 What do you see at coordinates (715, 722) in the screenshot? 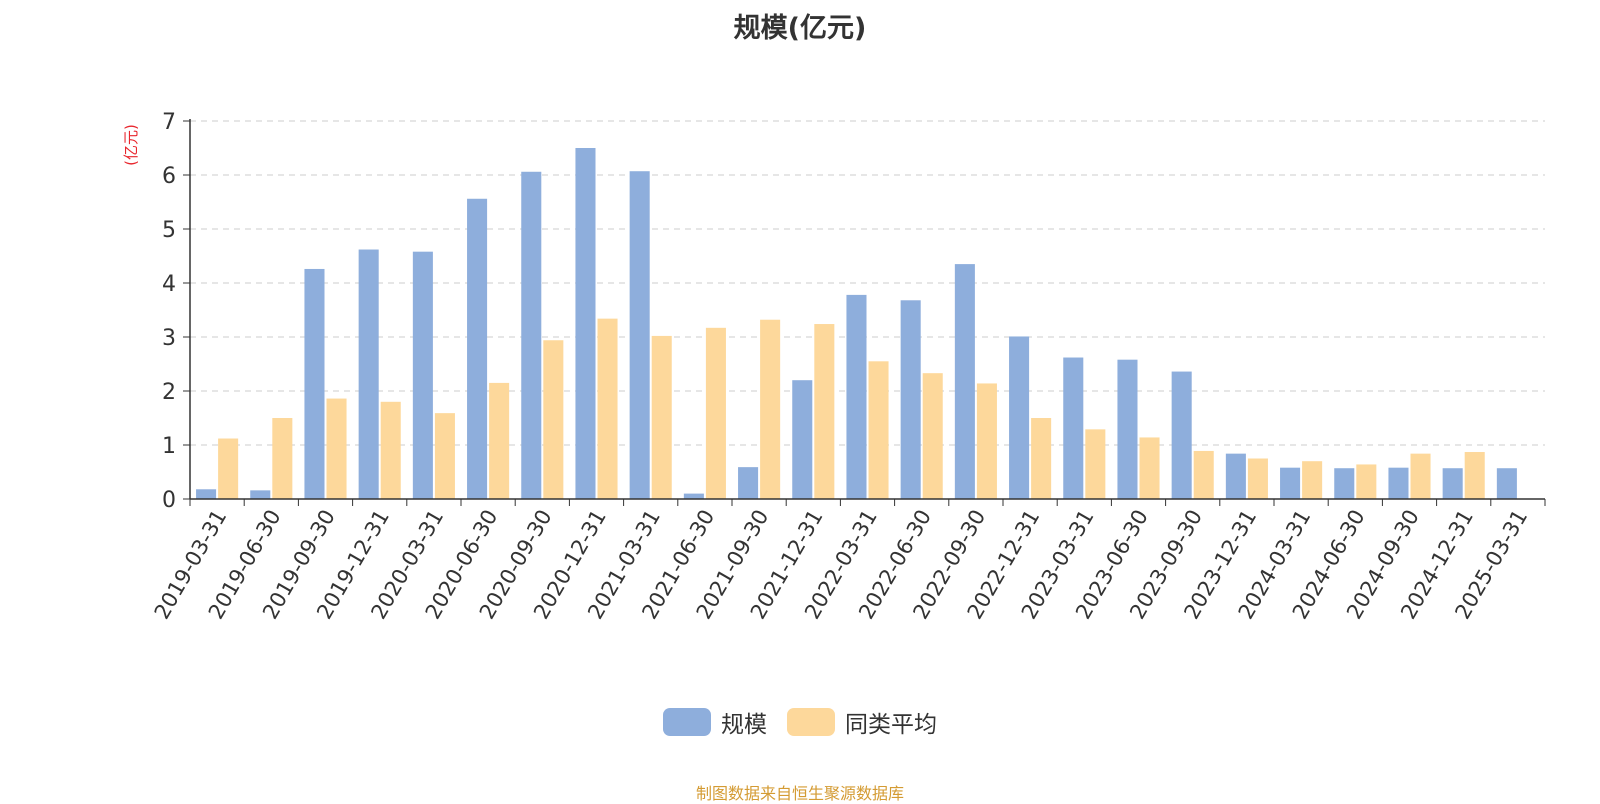
I see `legend-item-scale: 规模` at bounding box center [715, 722].